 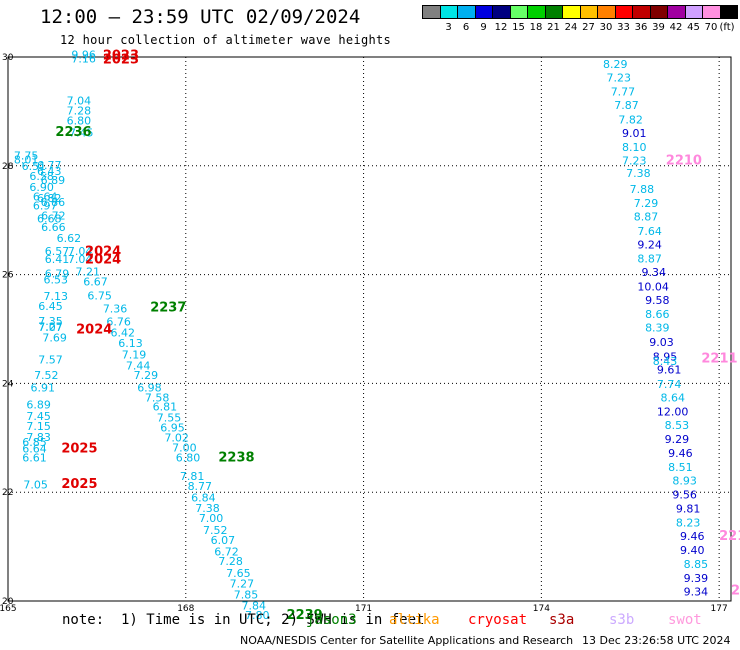 I want to click on wave-height-label: 7.69, so click(x=54, y=338).